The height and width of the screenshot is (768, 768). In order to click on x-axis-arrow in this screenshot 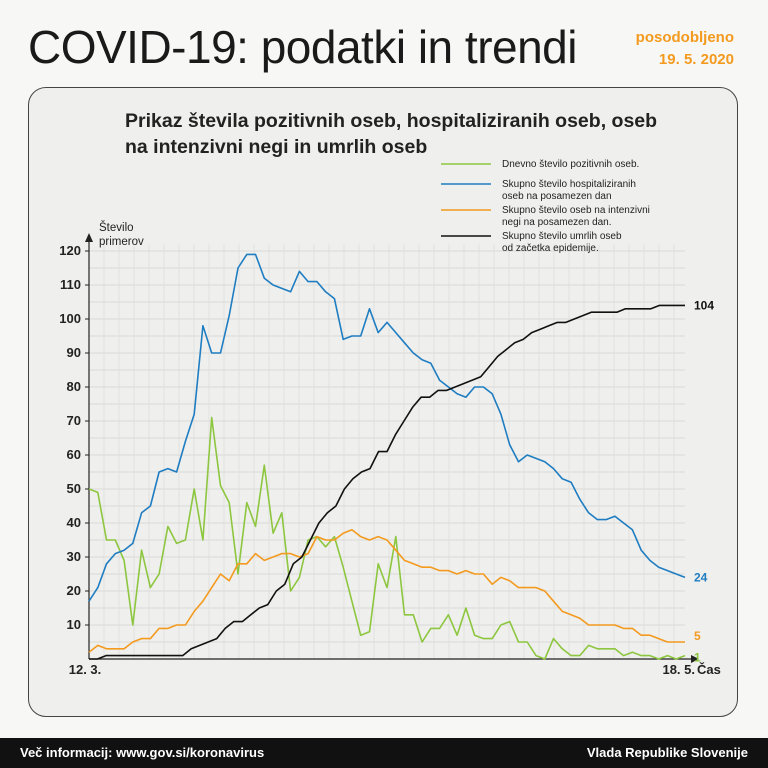, I will do `click(695, 659)`.